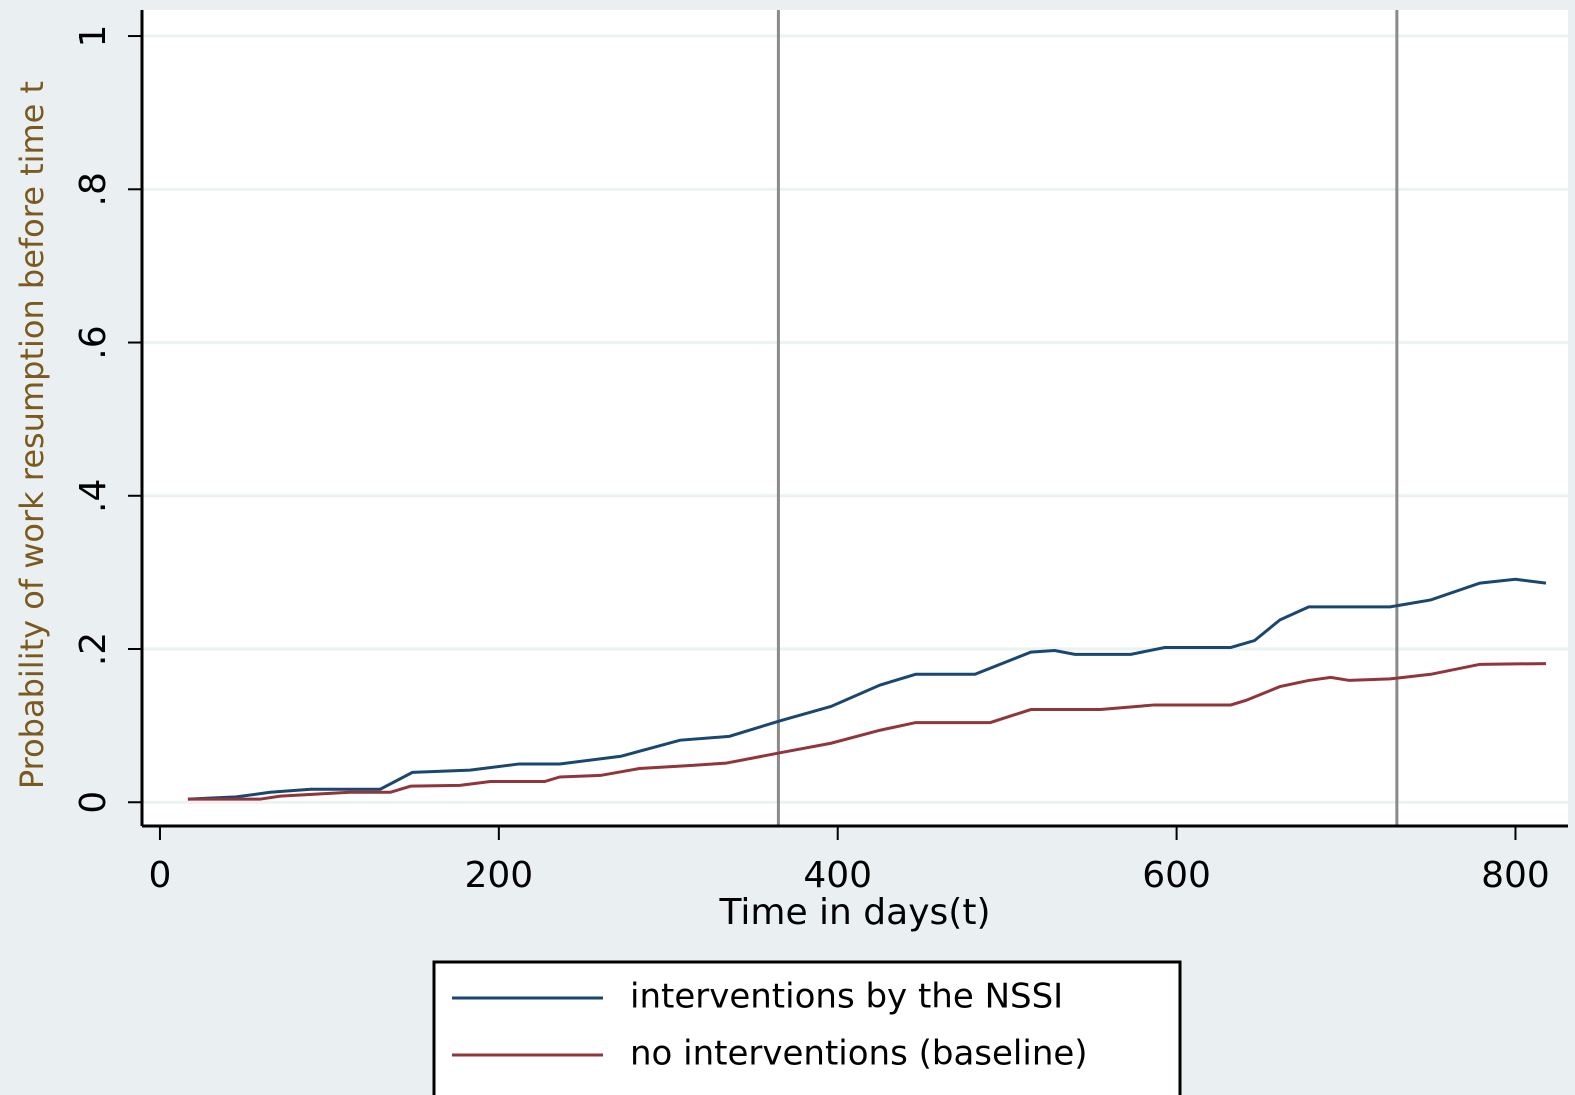  What do you see at coordinates (93, 496) in the screenshot?
I see `y-tick-label: .4` at bounding box center [93, 496].